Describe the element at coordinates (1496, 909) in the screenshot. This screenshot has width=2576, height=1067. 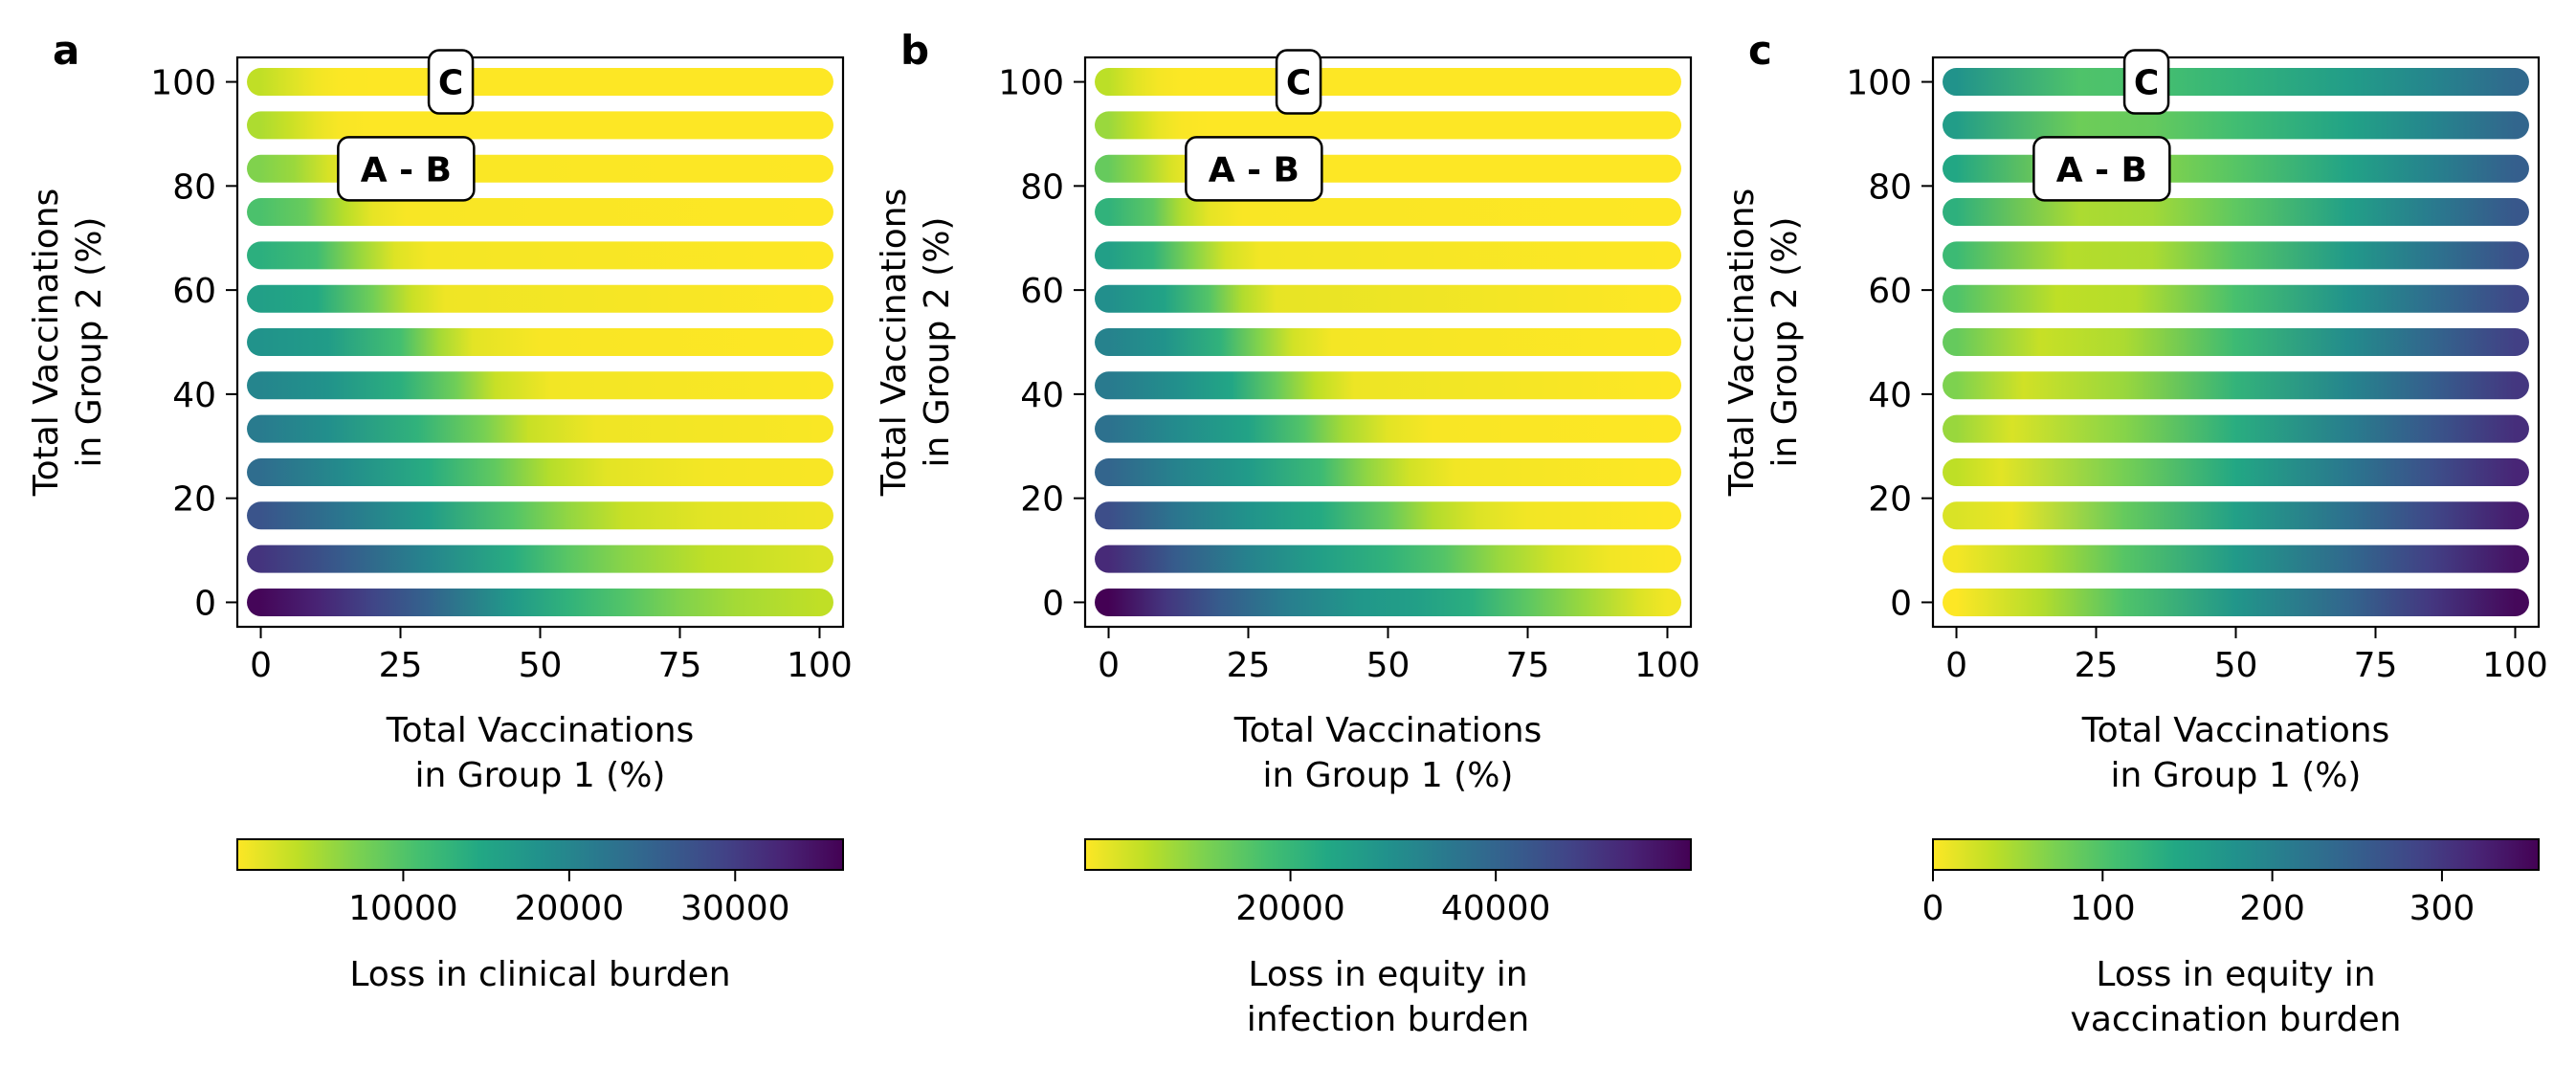
I see `colorbar-tick-label: 40000` at that location.